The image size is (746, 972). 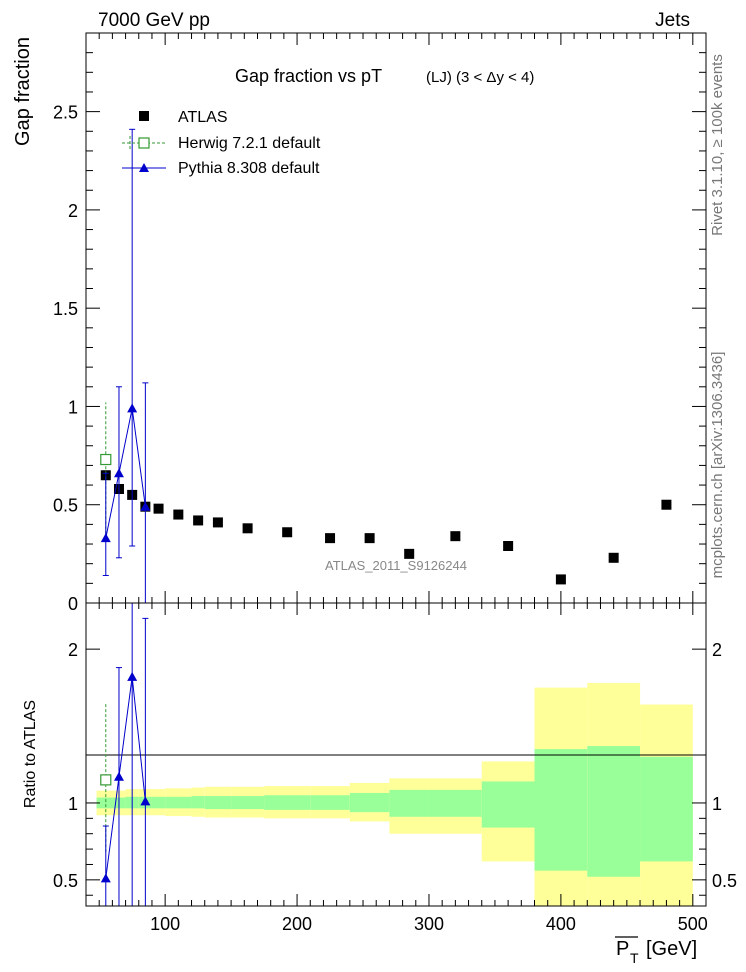 I want to click on x-axis-label-unit: [GeV], so click(x=671, y=949).